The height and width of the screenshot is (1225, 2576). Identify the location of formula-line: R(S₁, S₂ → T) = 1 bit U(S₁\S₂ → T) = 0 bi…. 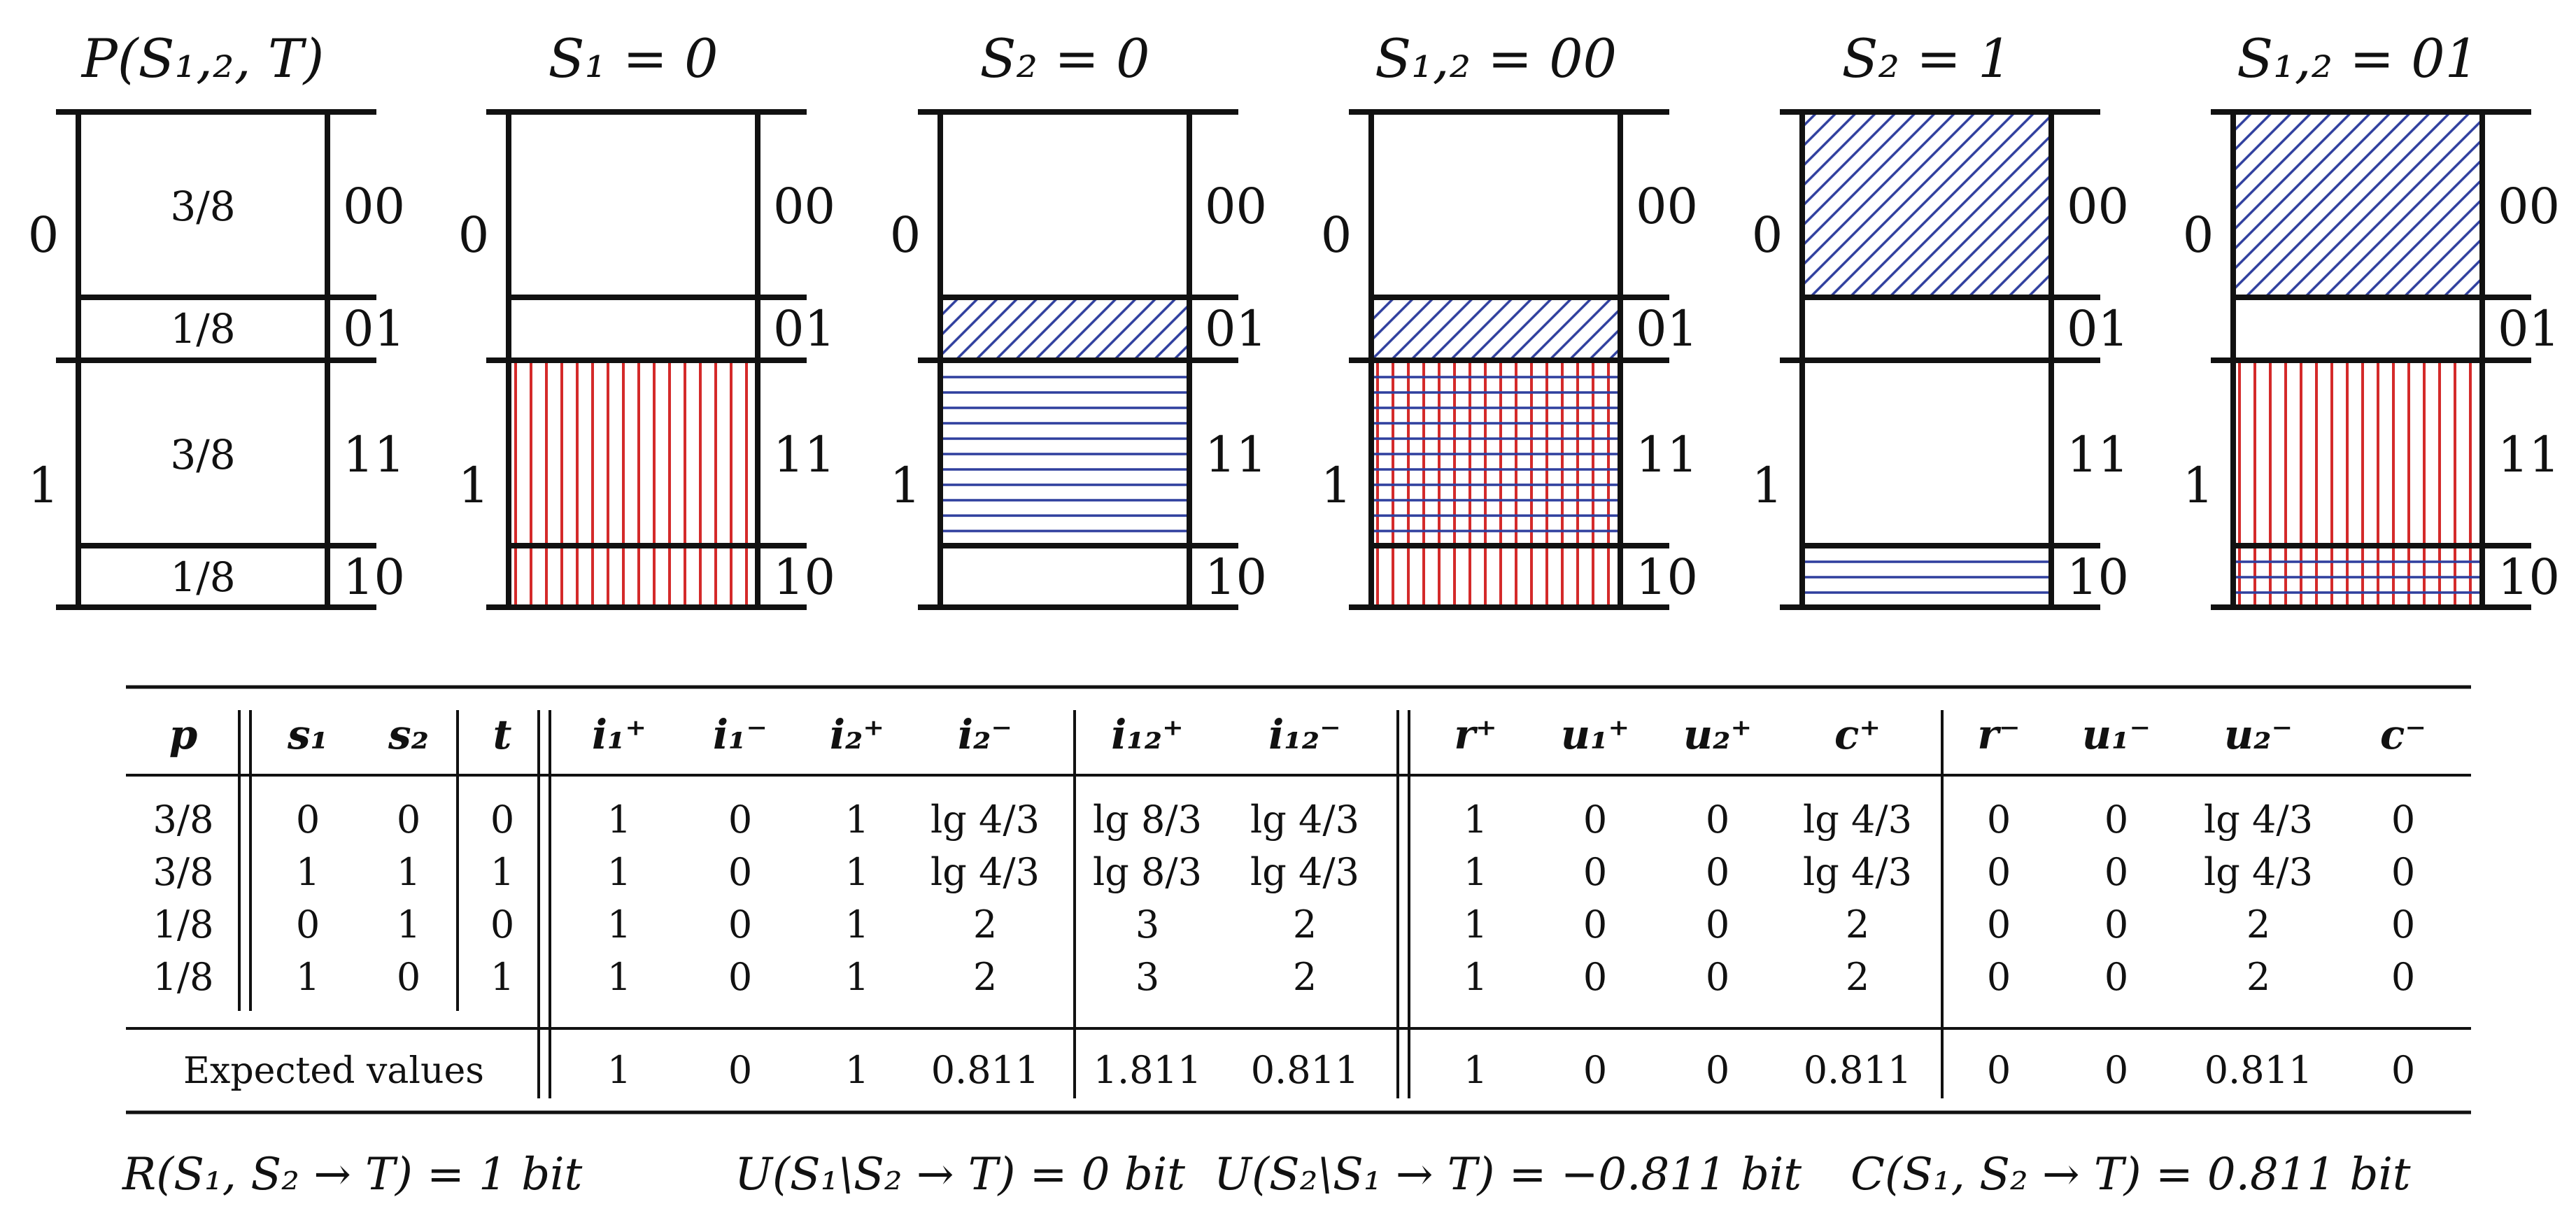
(1266, 1175).